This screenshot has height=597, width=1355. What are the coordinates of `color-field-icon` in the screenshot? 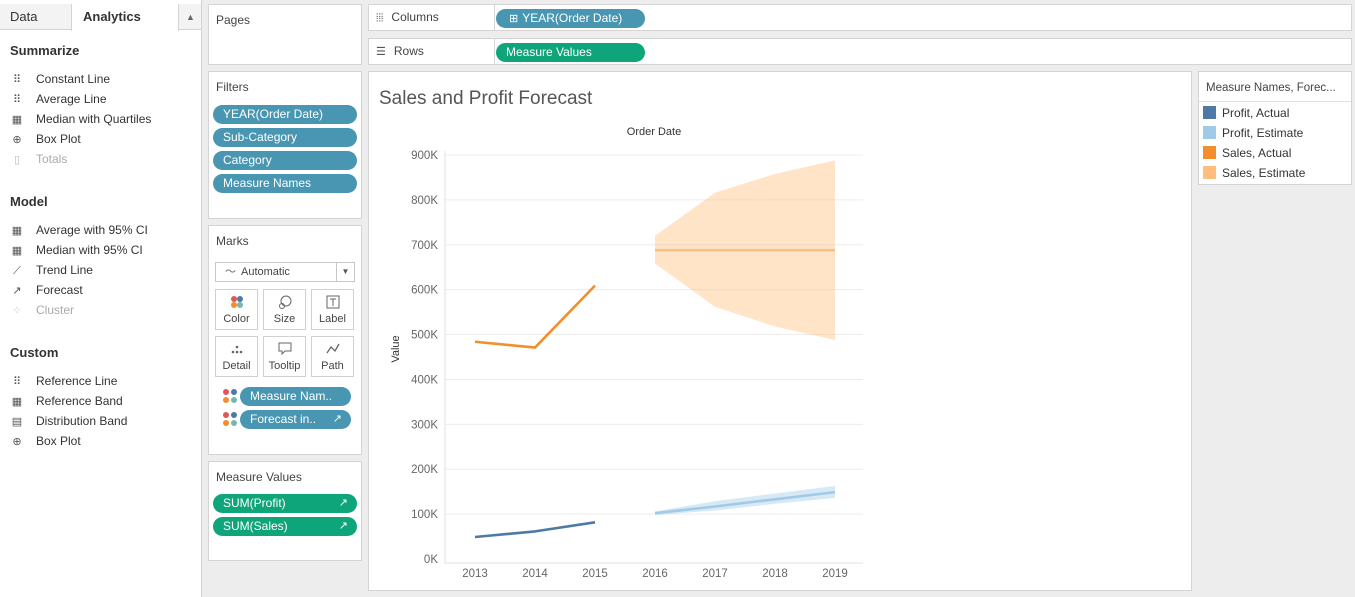 It's located at (230, 396).